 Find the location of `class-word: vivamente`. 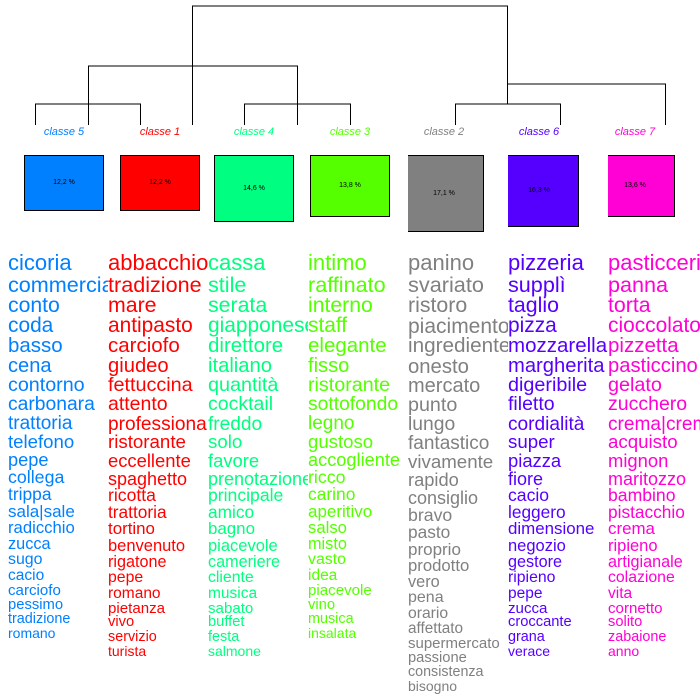

class-word: vivamente is located at coordinates (451, 461).